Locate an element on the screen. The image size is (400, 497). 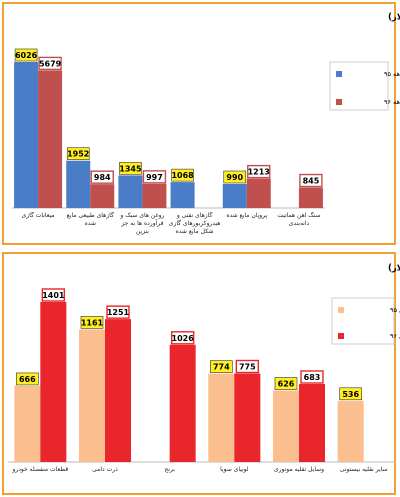
value-label: 683 is located at coordinates (312, 377).